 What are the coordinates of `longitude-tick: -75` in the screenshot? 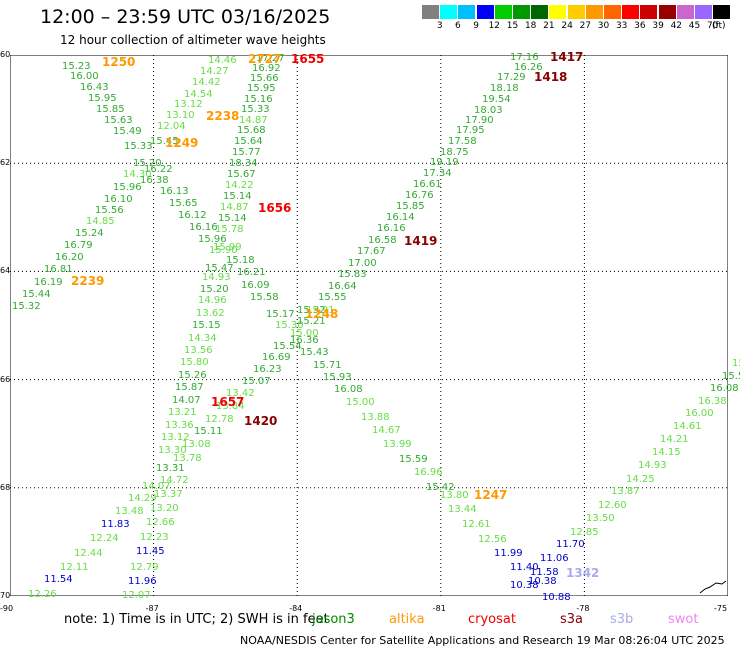 It's located at (721, 608).